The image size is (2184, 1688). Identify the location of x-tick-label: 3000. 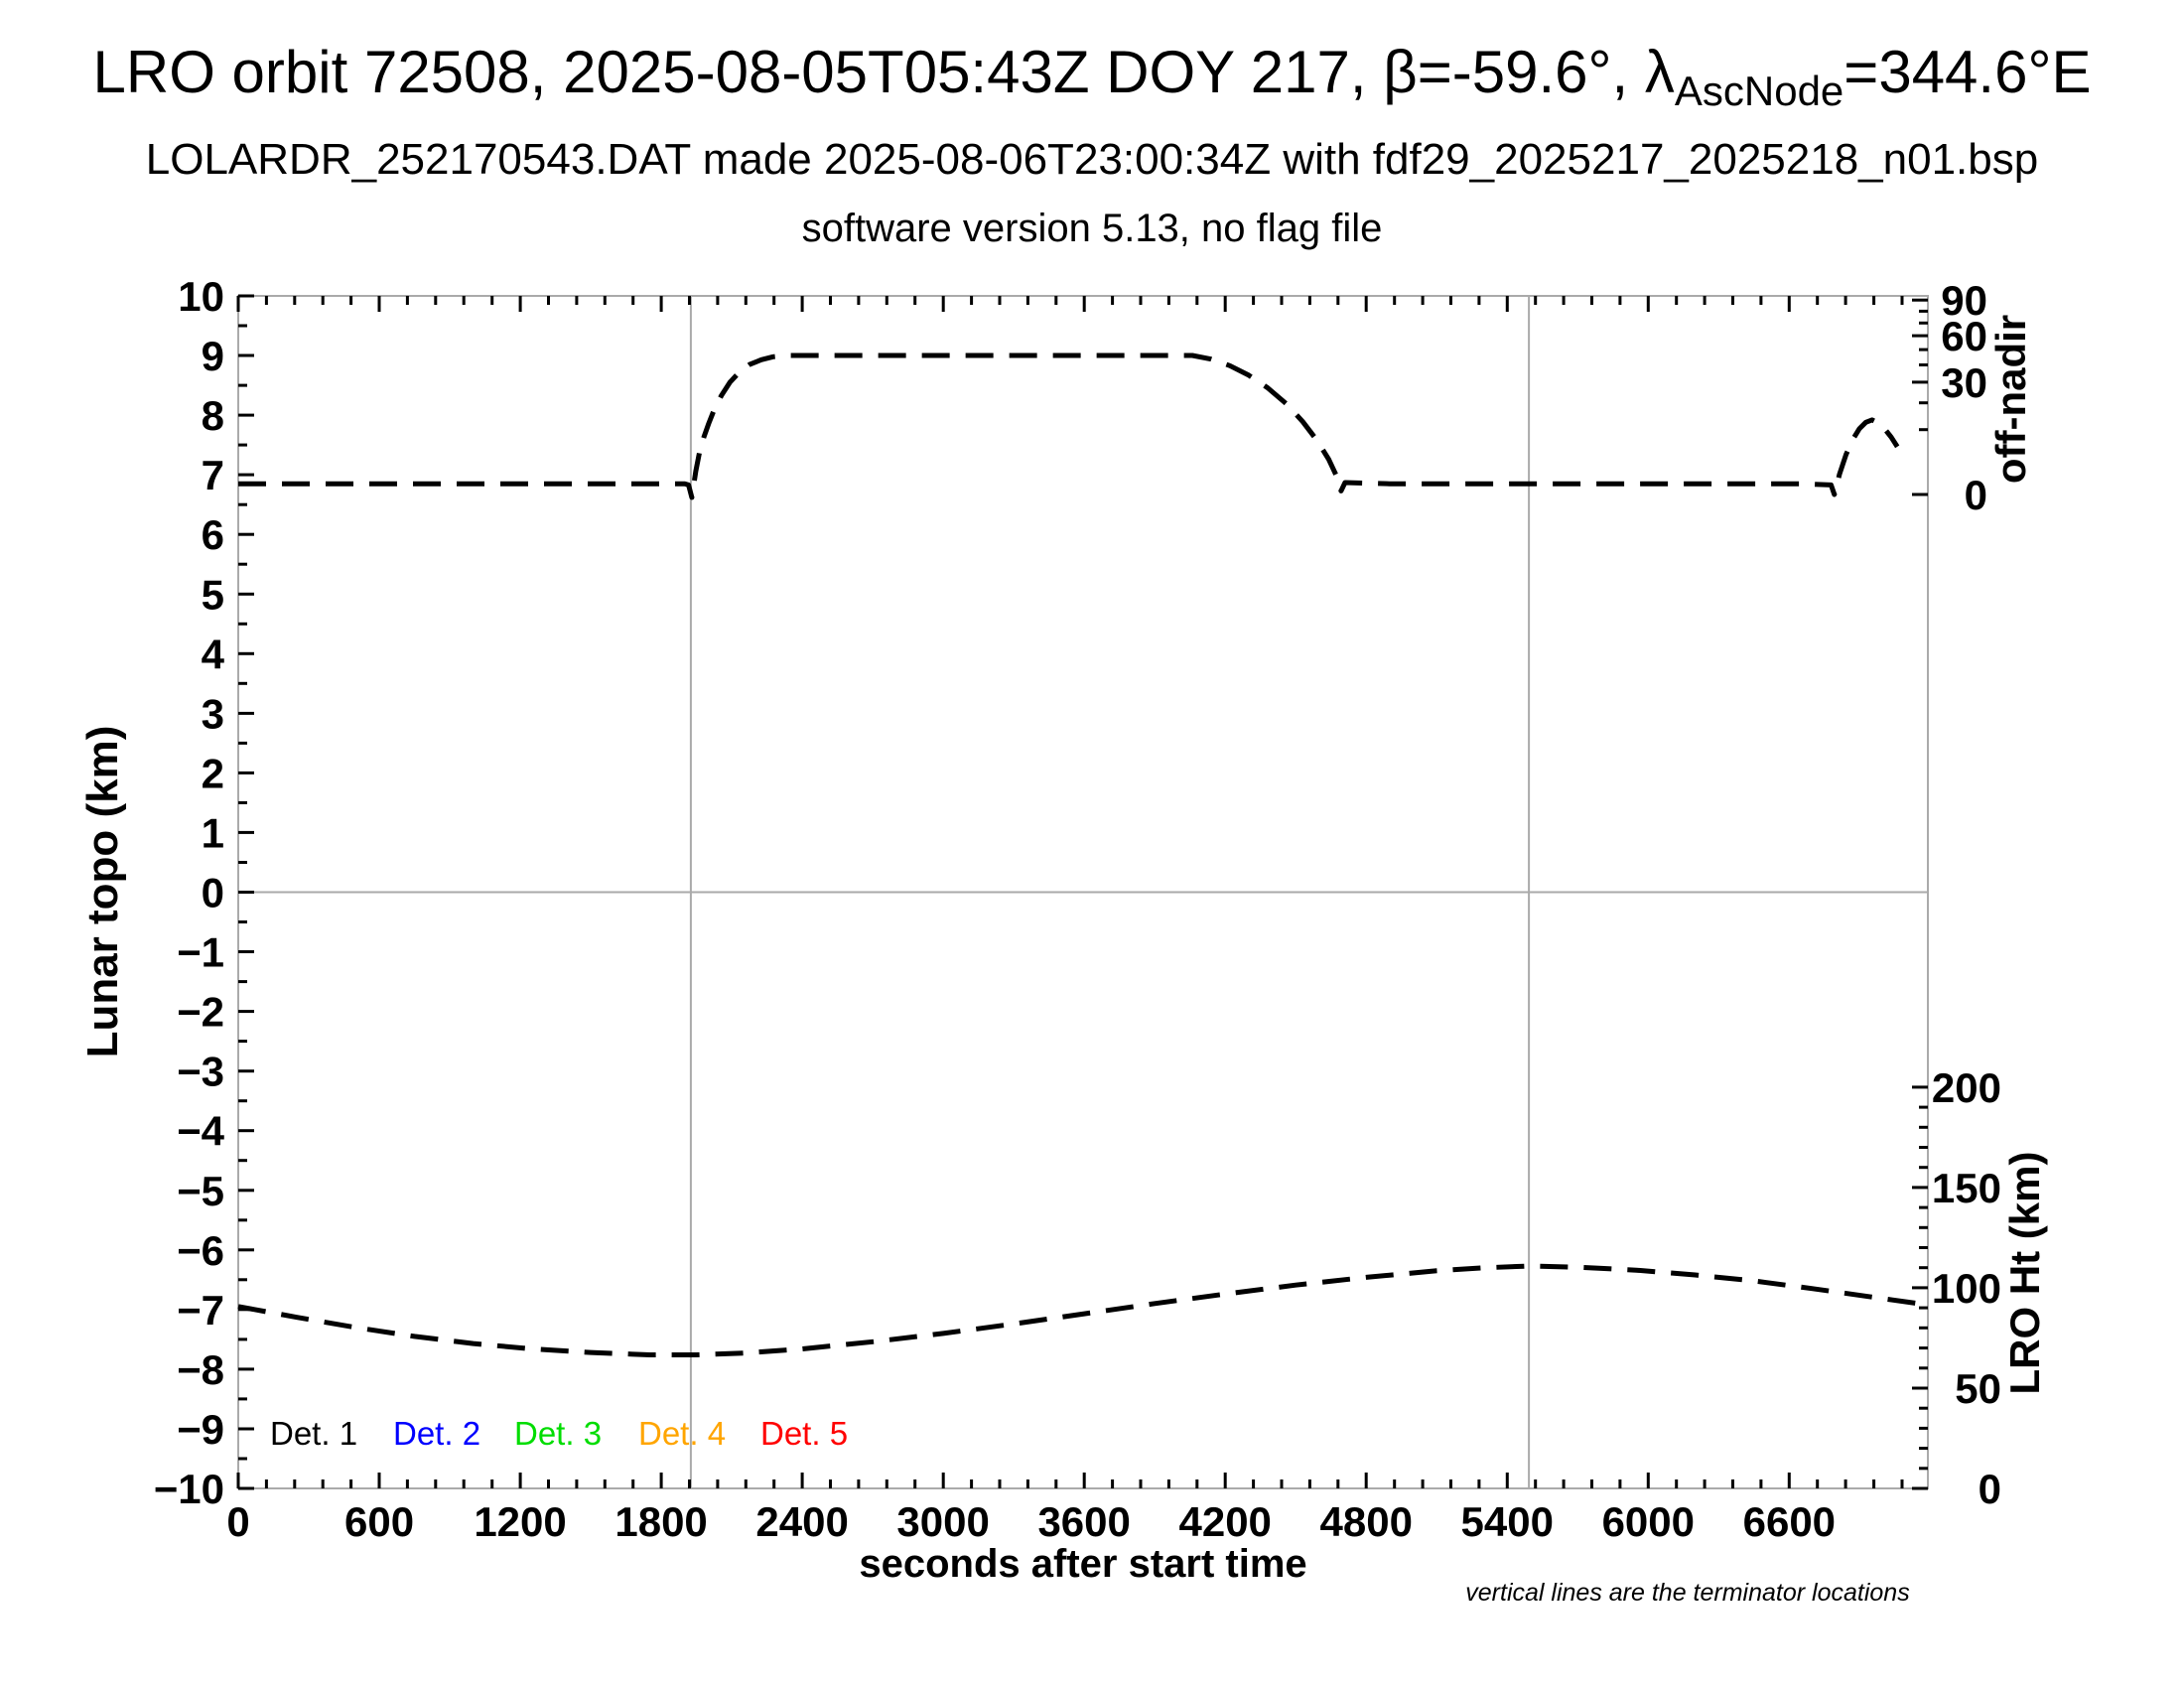
(942, 1521).